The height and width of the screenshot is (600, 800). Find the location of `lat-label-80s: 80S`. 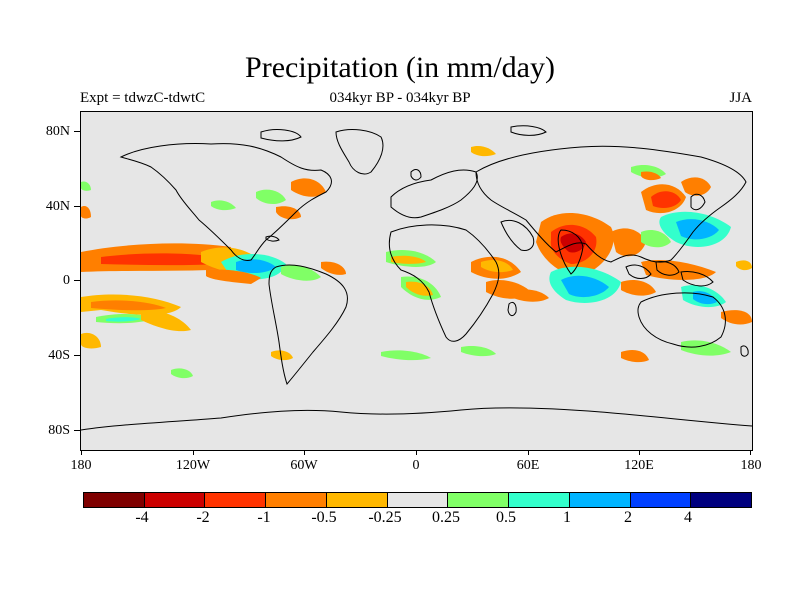

lat-label-80s: 80S is located at coordinates (59, 430).